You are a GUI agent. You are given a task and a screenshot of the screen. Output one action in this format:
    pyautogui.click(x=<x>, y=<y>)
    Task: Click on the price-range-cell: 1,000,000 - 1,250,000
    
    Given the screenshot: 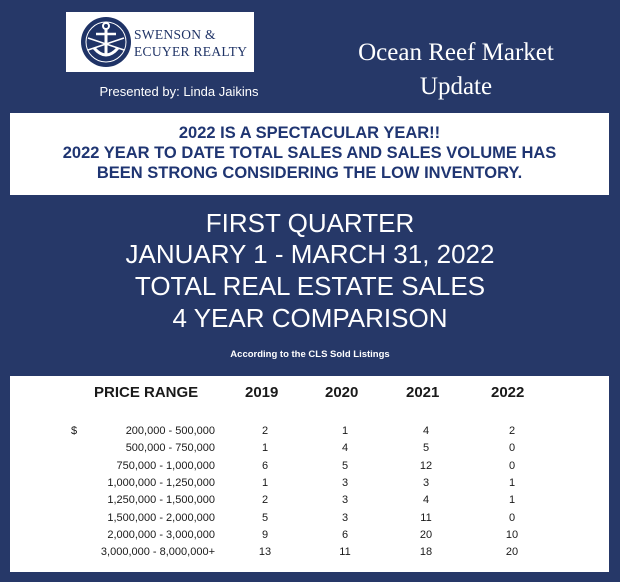 What is the action you would take?
    pyautogui.click(x=161, y=482)
    